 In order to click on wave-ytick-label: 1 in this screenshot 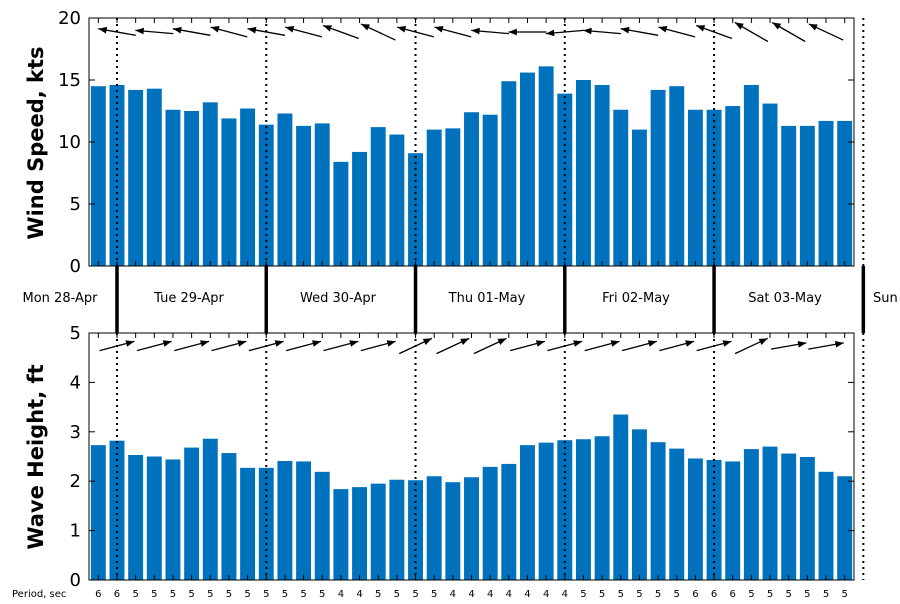, I will do `click(75, 531)`.